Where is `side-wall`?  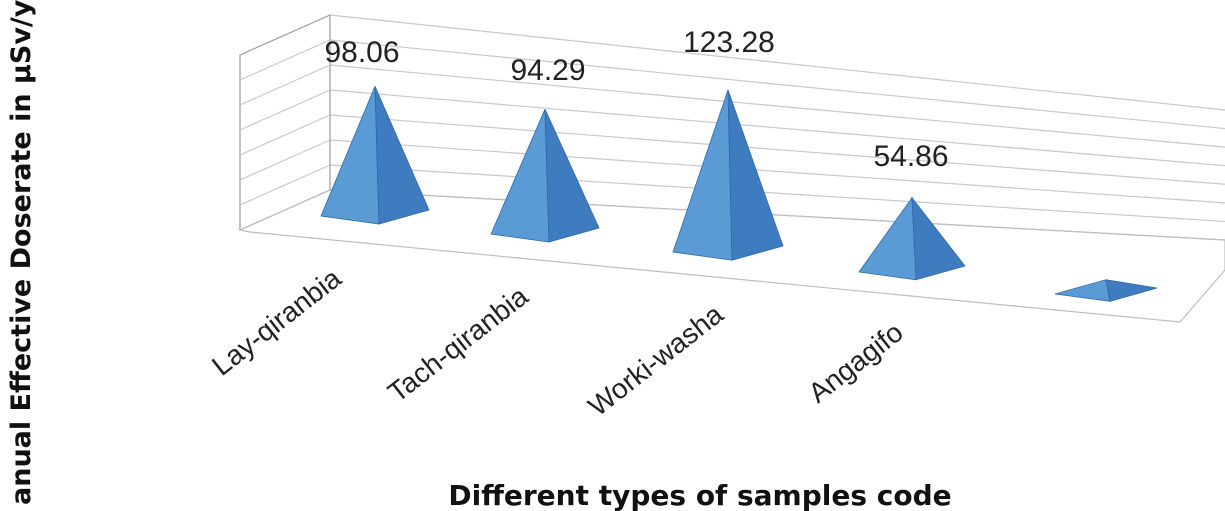 side-wall is located at coordinates (285, 122).